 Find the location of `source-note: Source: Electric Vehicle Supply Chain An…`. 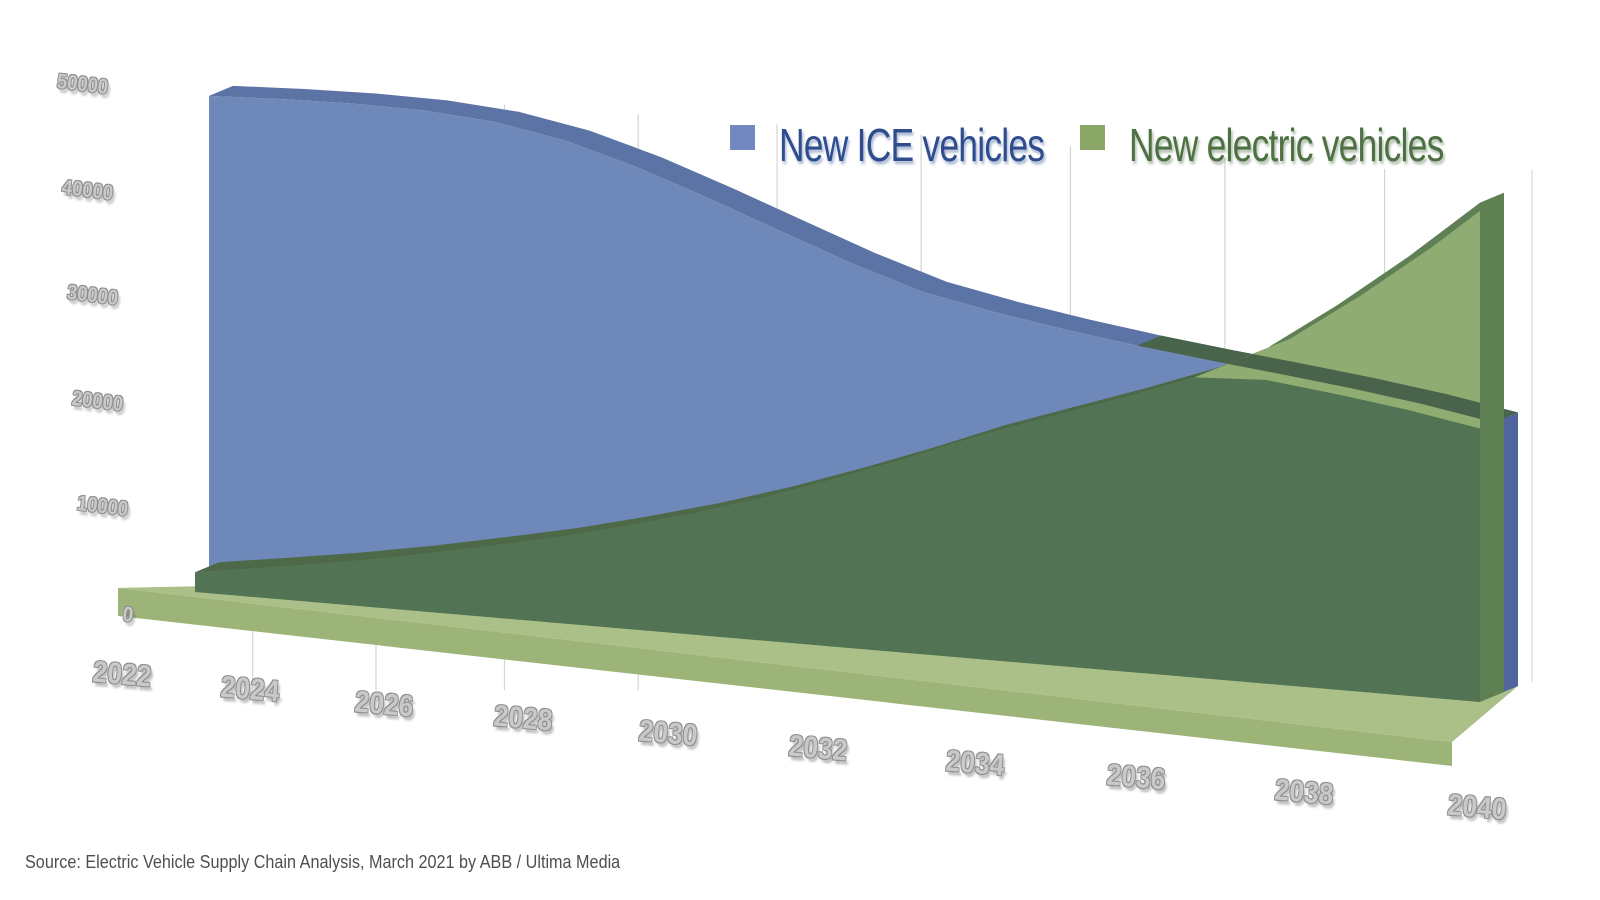

source-note: Source: Electric Vehicle Supply Chain An… is located at coordinates (323, 862).